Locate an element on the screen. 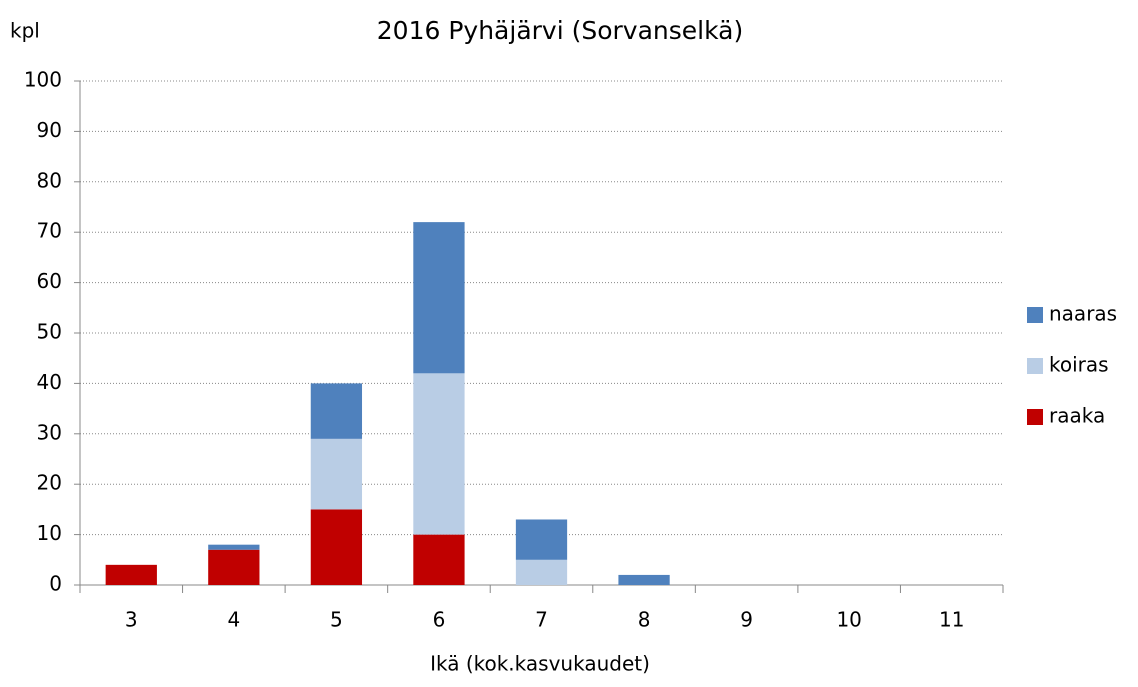  y-tick-label: 10 is located at coordinates (49, 533).